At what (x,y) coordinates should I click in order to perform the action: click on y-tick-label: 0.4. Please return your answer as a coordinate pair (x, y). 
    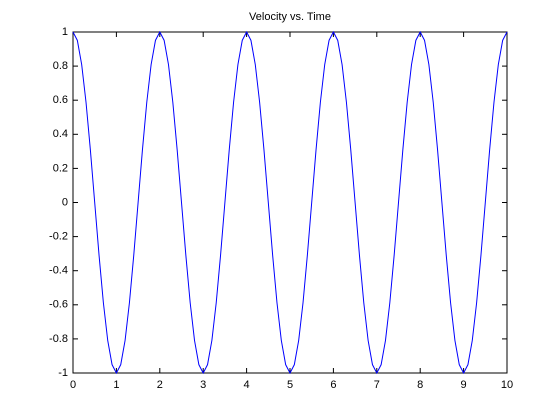
    Looking at the image, I should click on (60, 134).